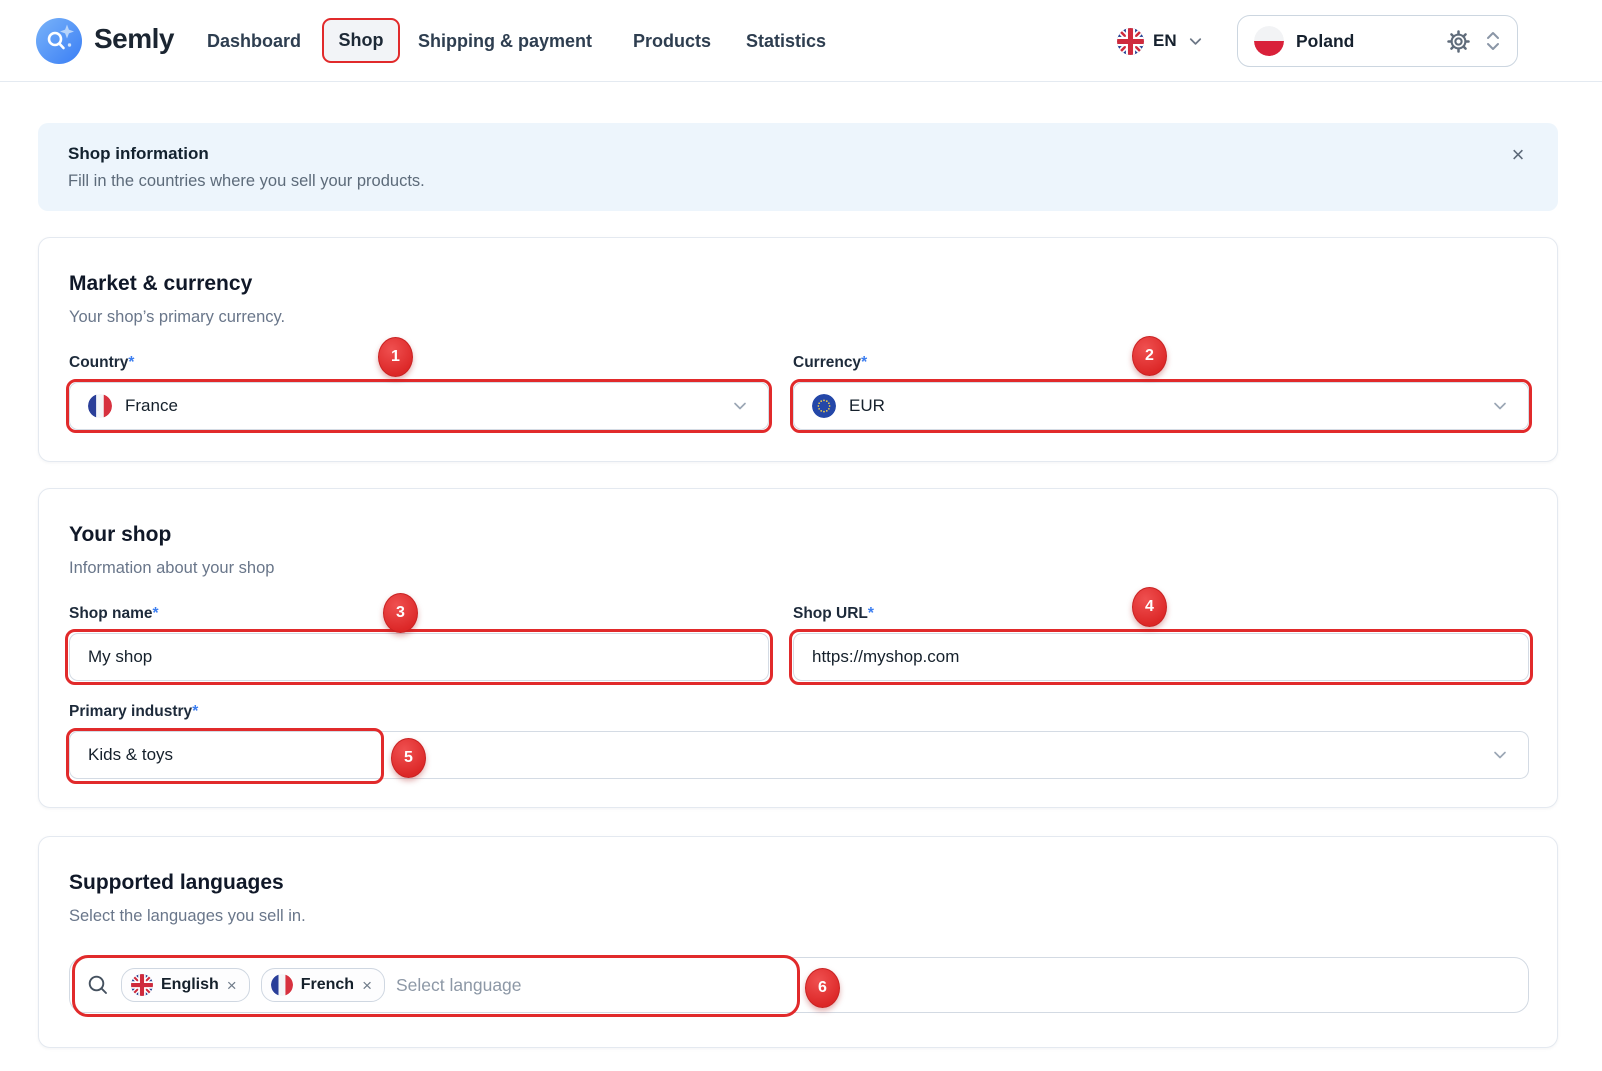 The image size is (1602, 1071). What do you see at coordinates (419, 657) in the screenshot?
I see `shop-name-input` at bounding box center [419, 657].